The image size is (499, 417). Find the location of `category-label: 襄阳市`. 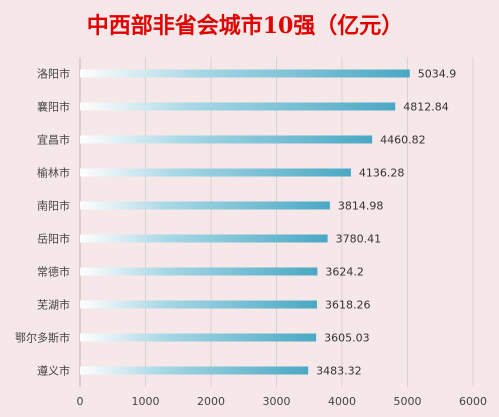

category-label: 襄阳市 is located at coordinates (53, 107).